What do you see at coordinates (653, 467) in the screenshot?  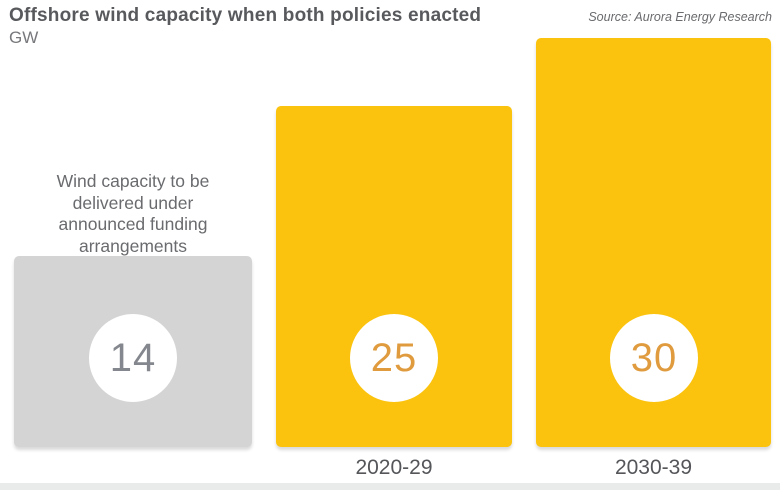 I see `x-axis-label: 2030-39` at bounding box center [653, 467].